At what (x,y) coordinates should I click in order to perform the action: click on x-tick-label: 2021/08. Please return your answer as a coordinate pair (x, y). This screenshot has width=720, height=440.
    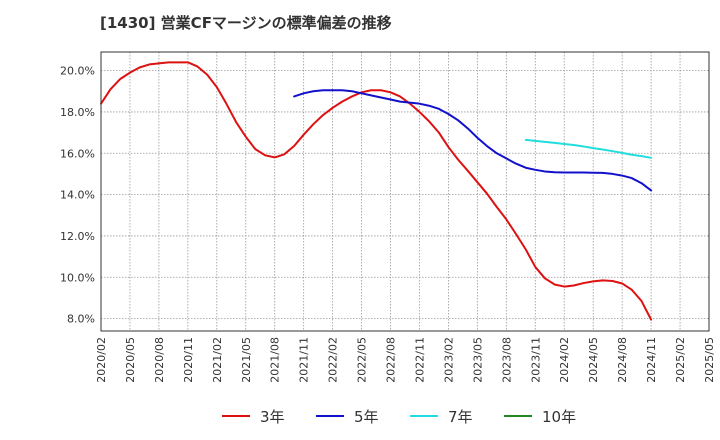
    Looking at the image, I should click on (275, 360).